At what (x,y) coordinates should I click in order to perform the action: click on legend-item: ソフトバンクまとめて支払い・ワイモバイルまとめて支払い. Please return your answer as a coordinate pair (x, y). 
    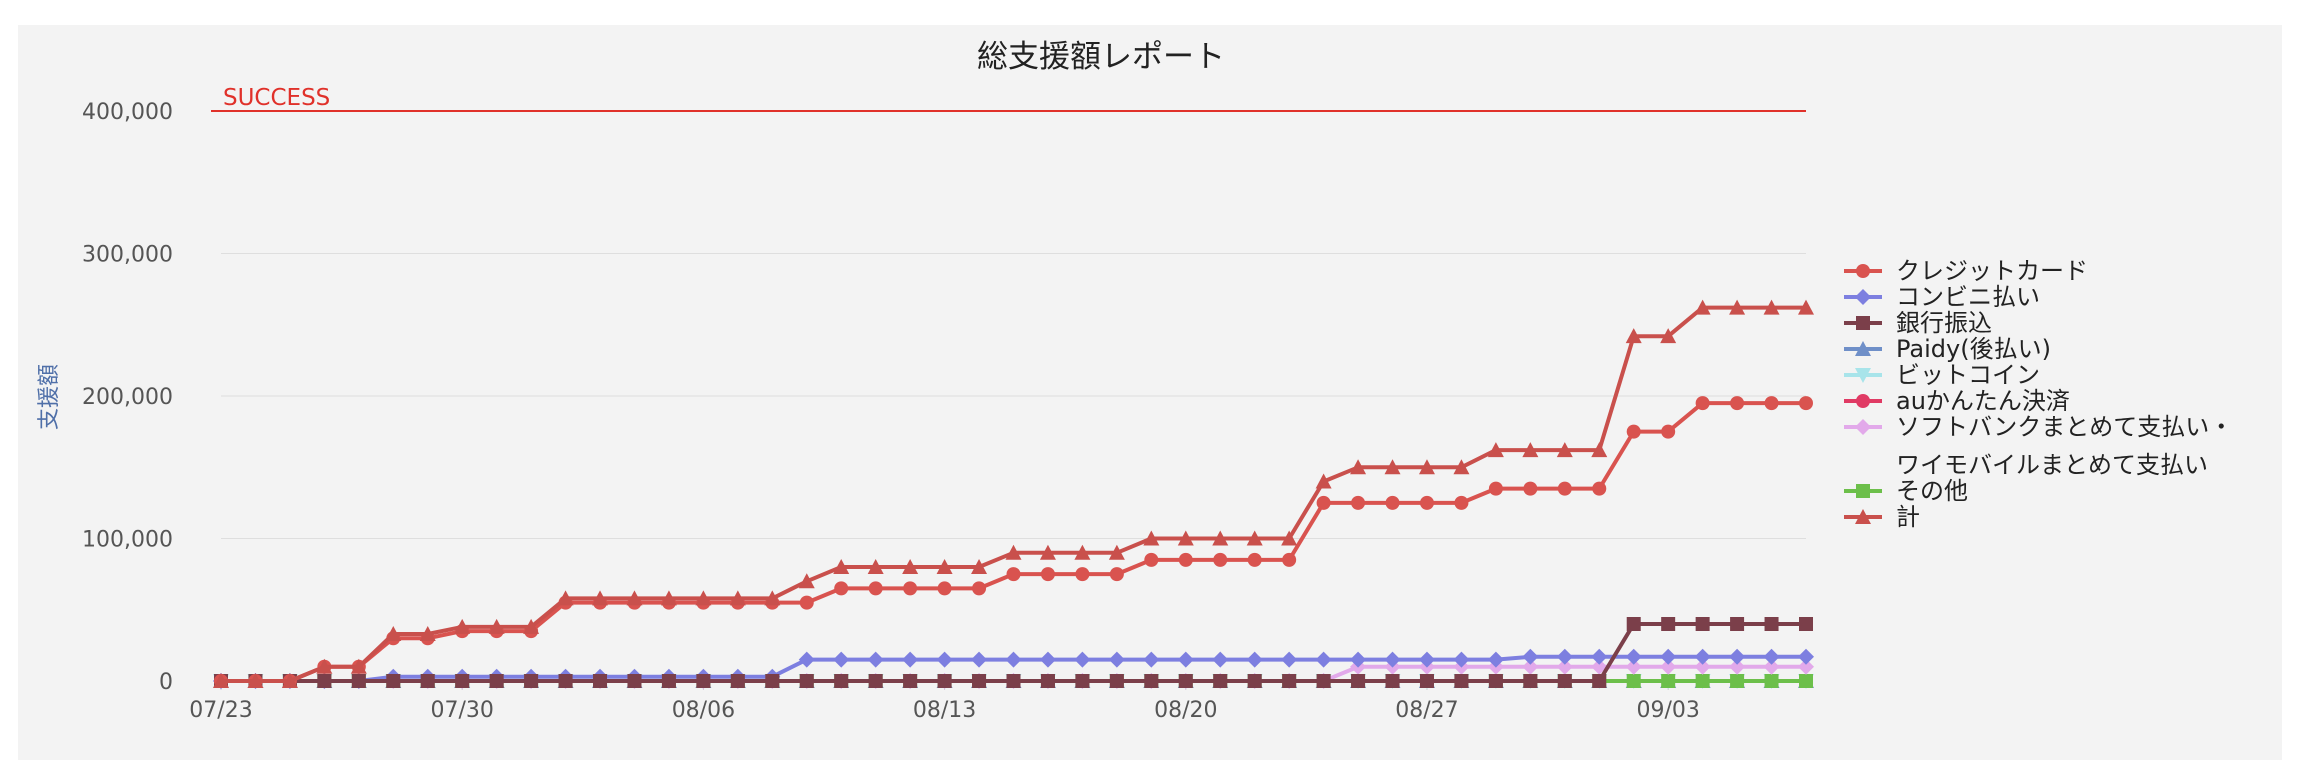
    Looking at the image, I should click on (2038, 446).